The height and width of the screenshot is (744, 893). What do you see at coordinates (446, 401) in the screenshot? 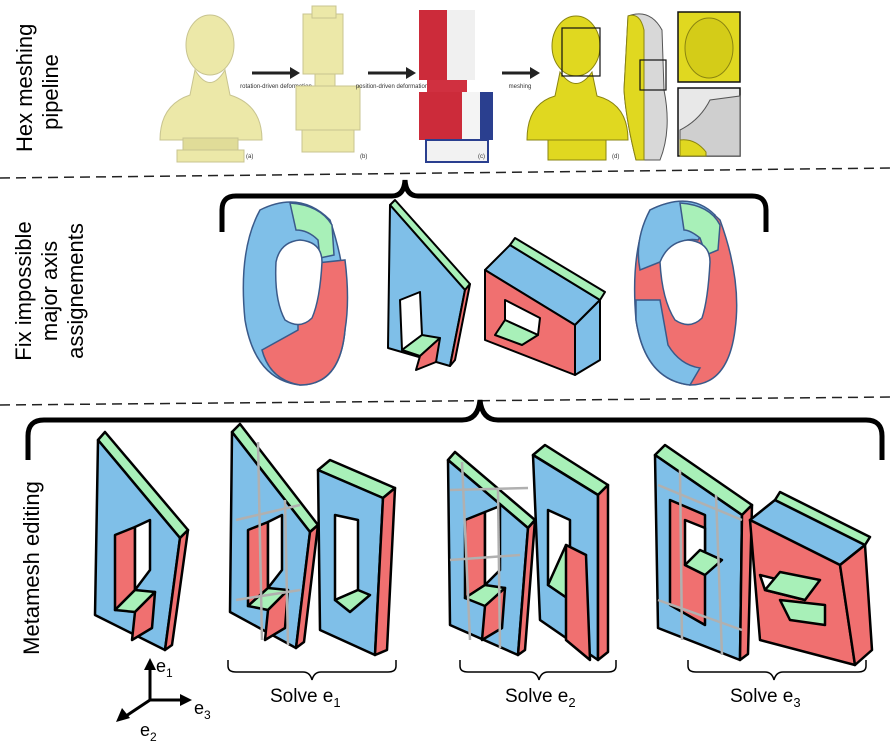
I see `separator-bottom` at bounding box center [446, 401].